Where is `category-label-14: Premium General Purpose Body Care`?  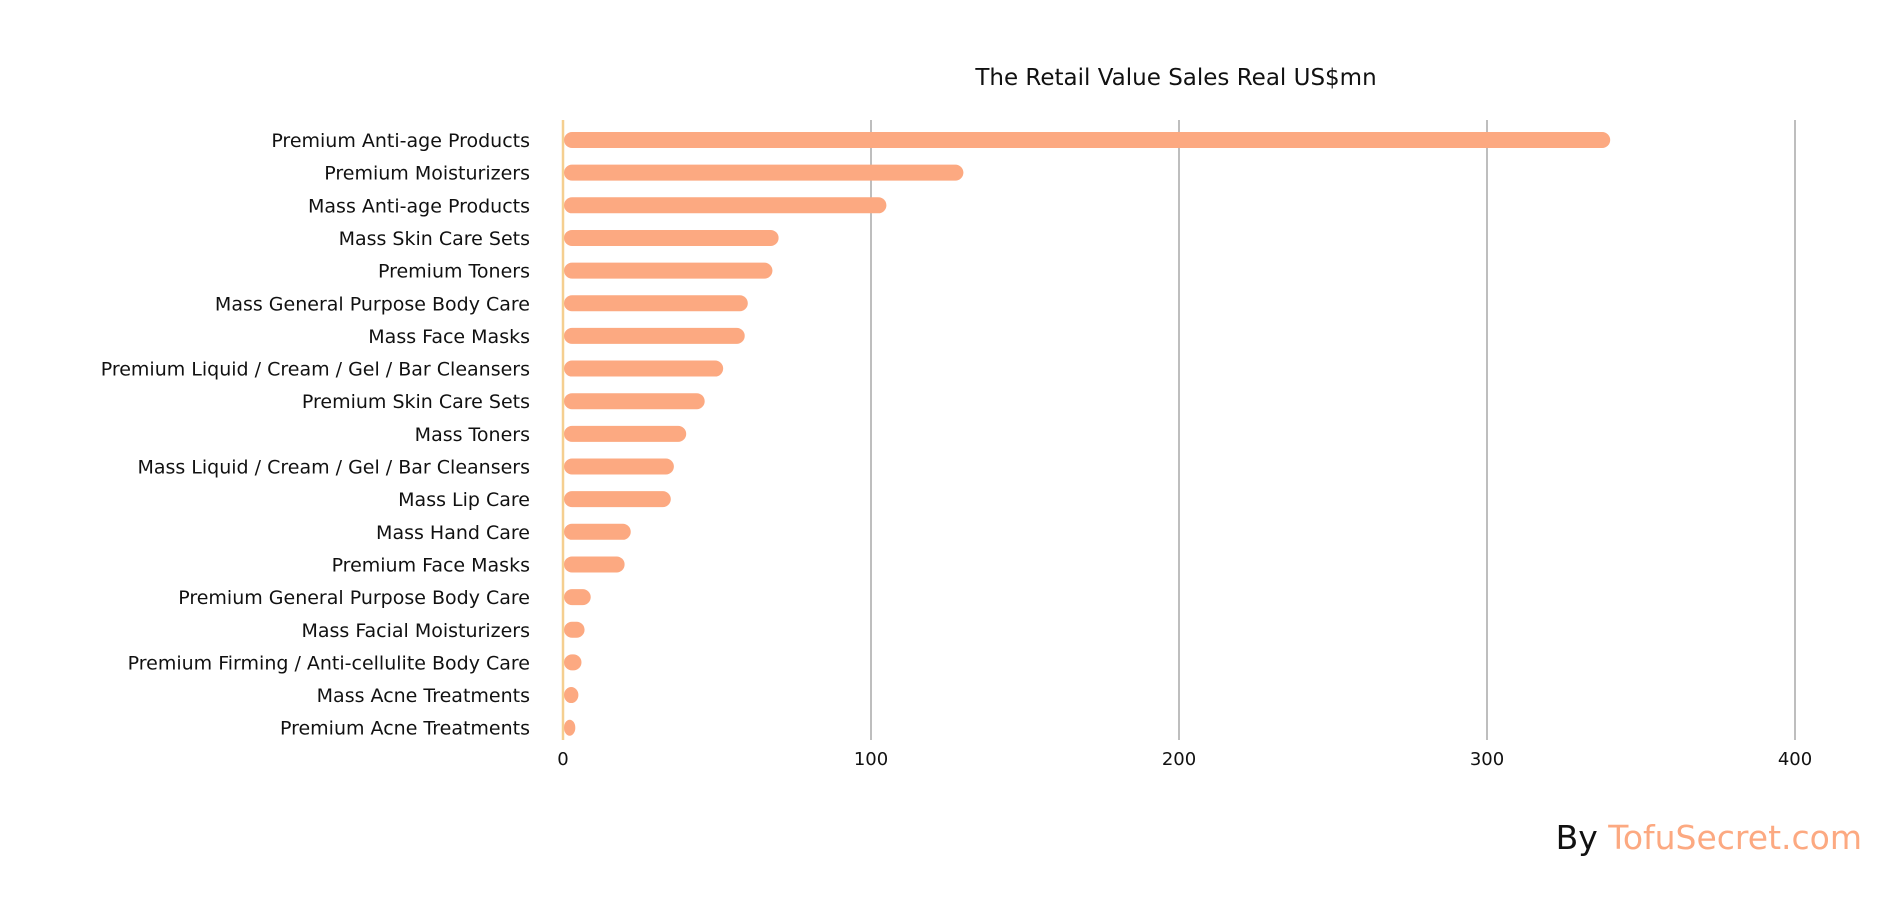
category-label-14: Premium General Purpose Body Care is located at coordinates (354, 598).